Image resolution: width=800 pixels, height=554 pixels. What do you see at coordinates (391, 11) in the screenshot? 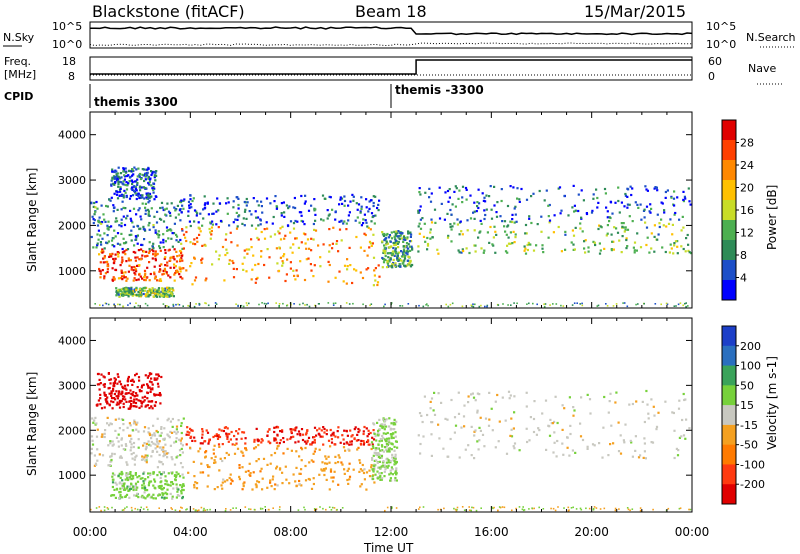
I see `beam-title: Beam 18` at bounding box center [391, 11].